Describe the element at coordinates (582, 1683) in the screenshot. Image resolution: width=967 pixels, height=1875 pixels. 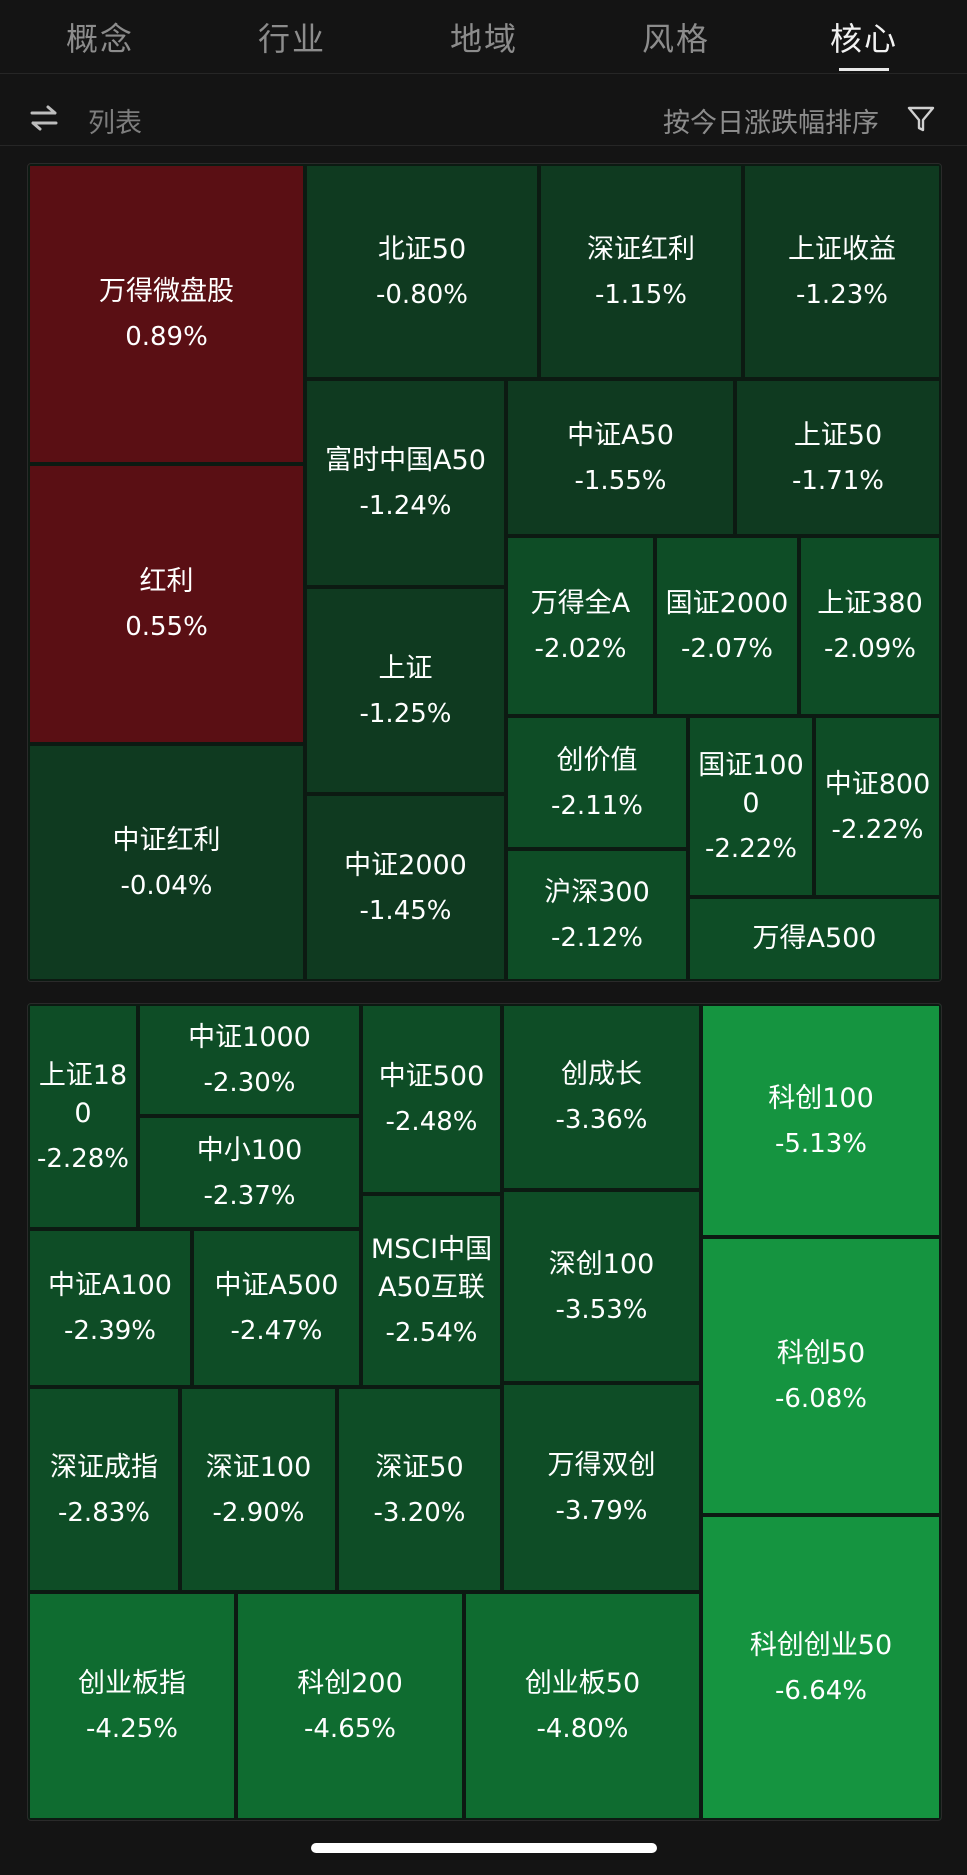
I see `index-name: 创业板50` at that location.